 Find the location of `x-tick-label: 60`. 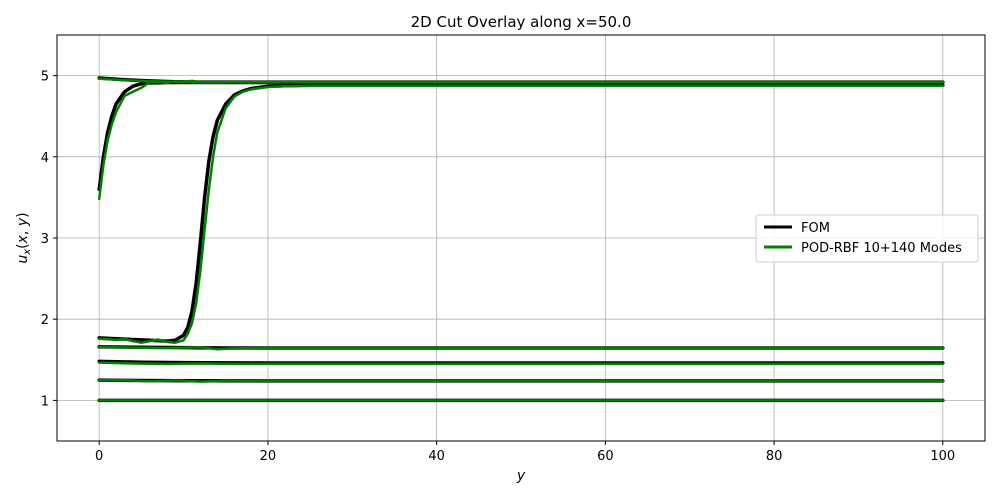

x-tick-label: 60 is located at coordinates (605, 456).